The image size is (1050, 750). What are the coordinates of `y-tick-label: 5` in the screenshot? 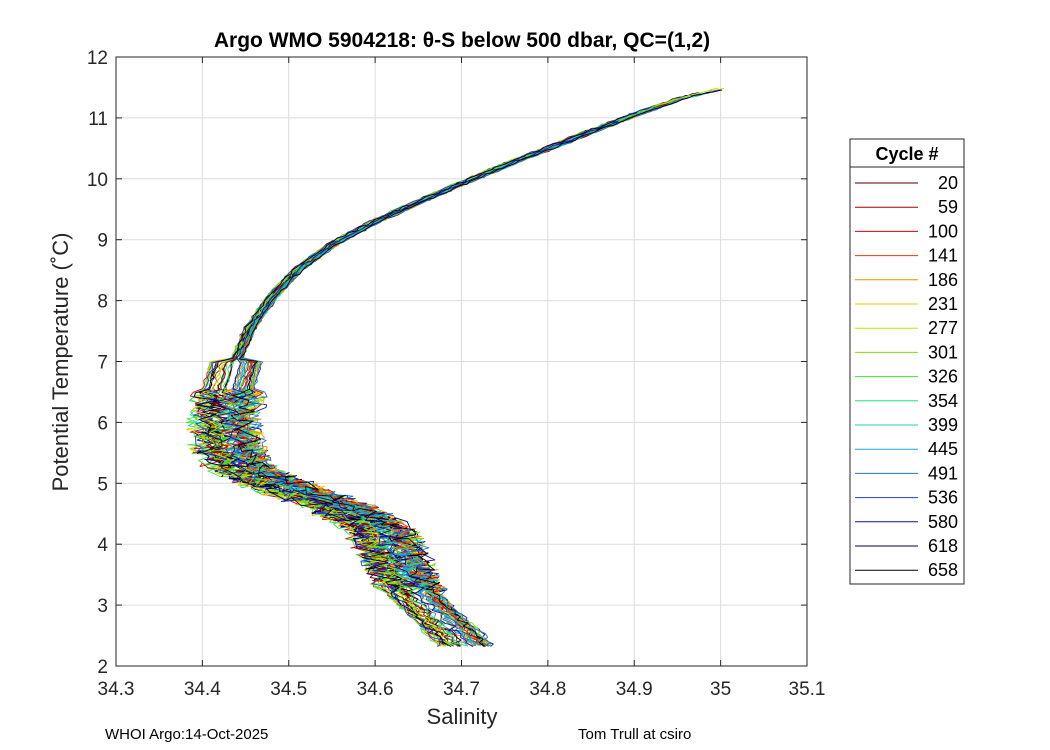 It's located at (102, 484).